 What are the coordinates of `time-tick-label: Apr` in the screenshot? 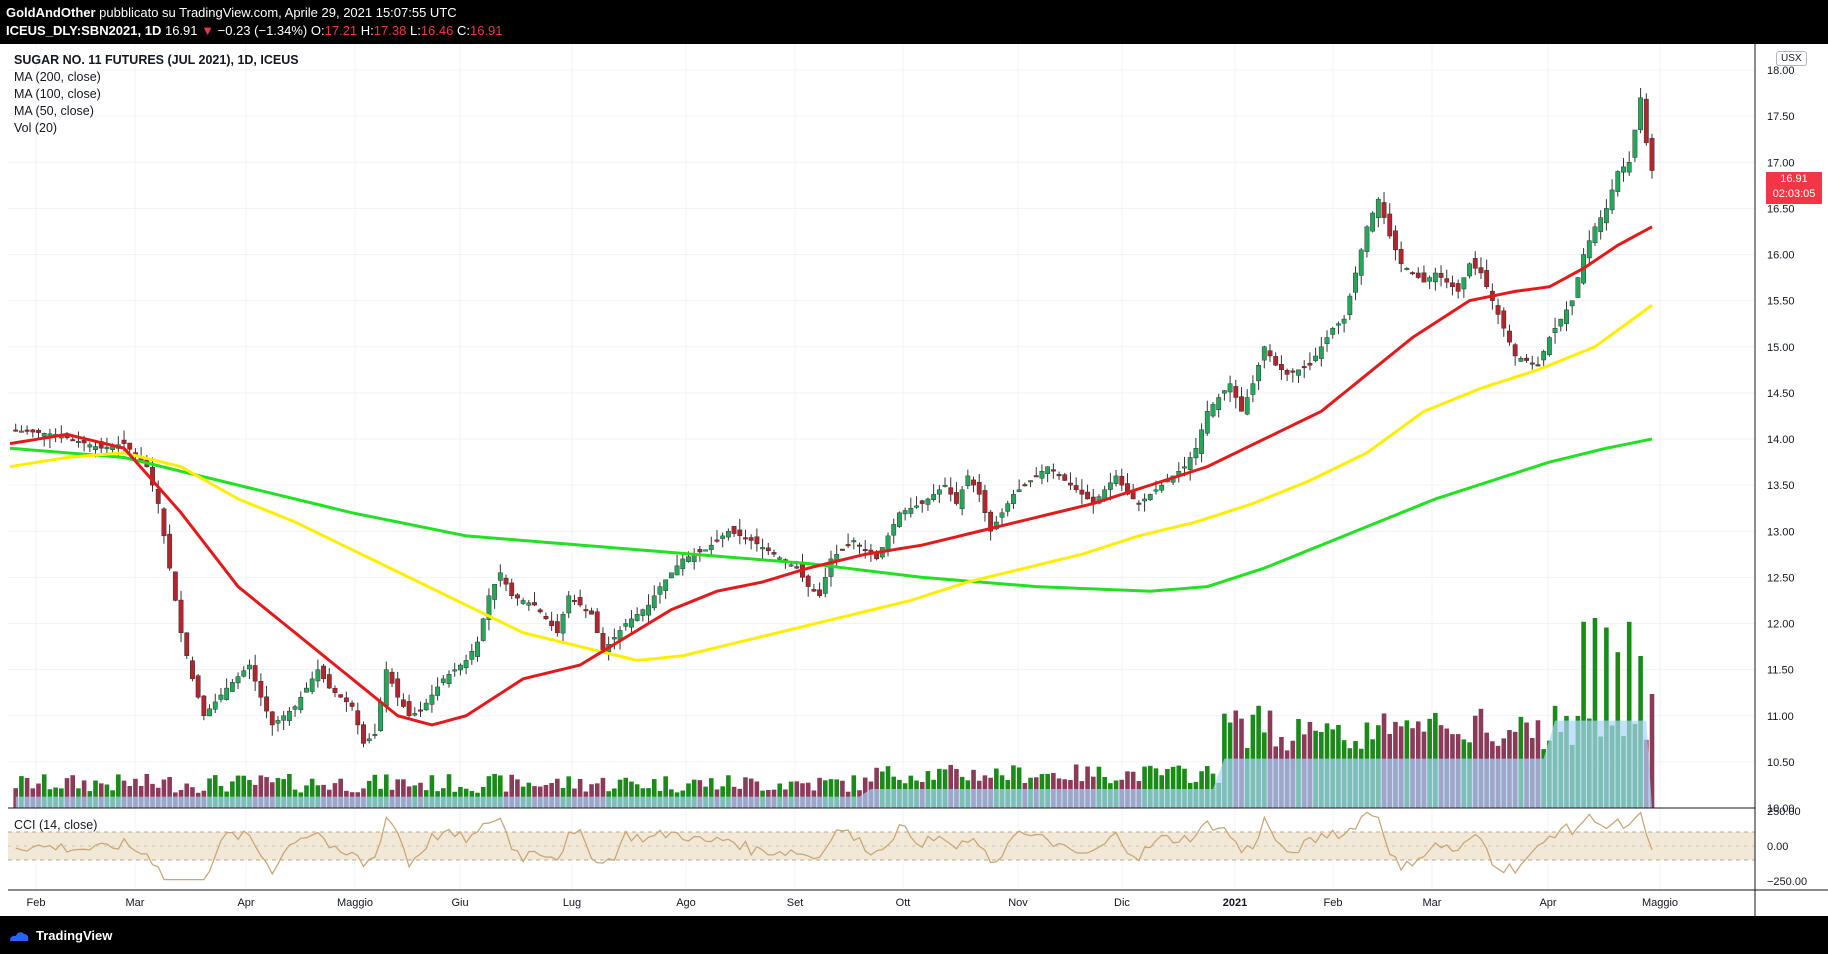 It's located at (245, 903).